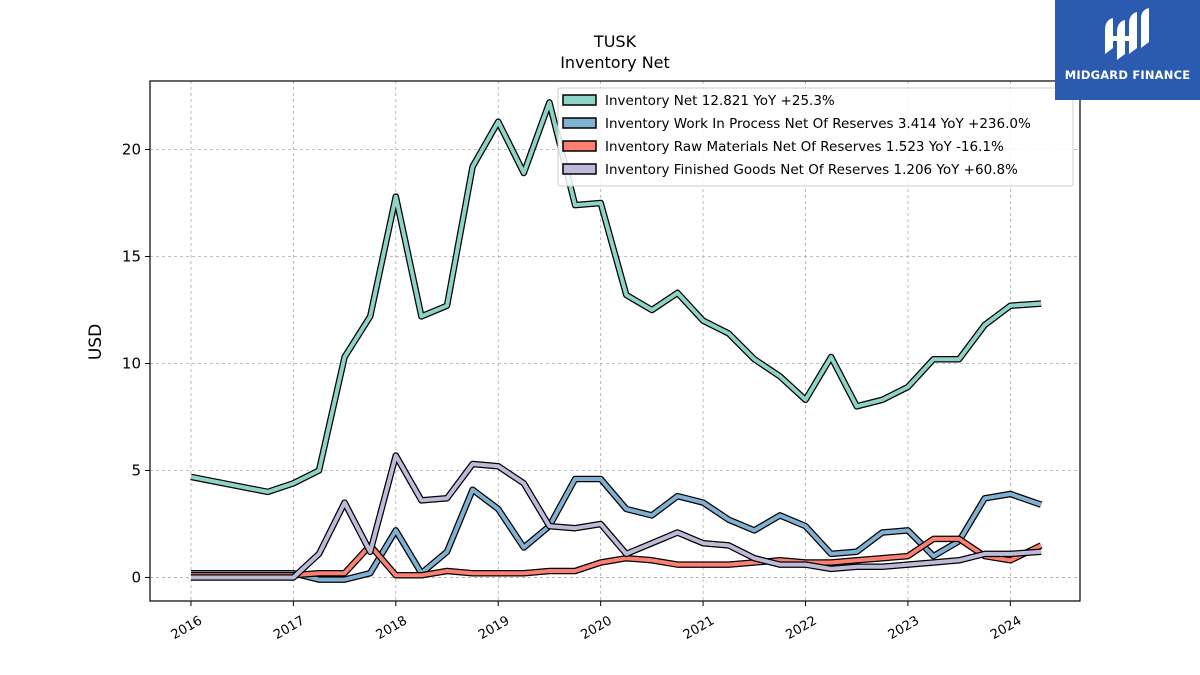 This screenshot has height=675, width=1200. What do you see at coordinates (720, 101) in the screenshot?
I see `legend-label: Inventory Net 12.821 YoY +25.3%` at bounding box center [720, 101].